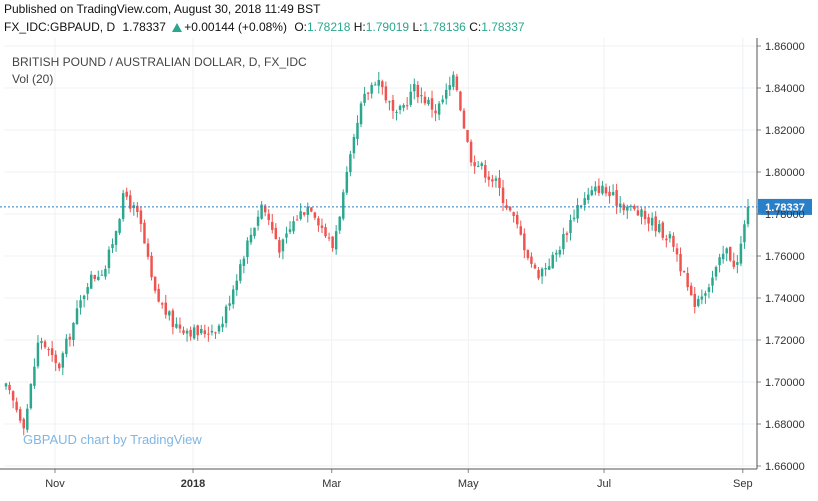  What do you see at coordinates (785, 89) in the screenshot?
I see `y-tick-label: 1.84000` at bounding box center [785, 89].